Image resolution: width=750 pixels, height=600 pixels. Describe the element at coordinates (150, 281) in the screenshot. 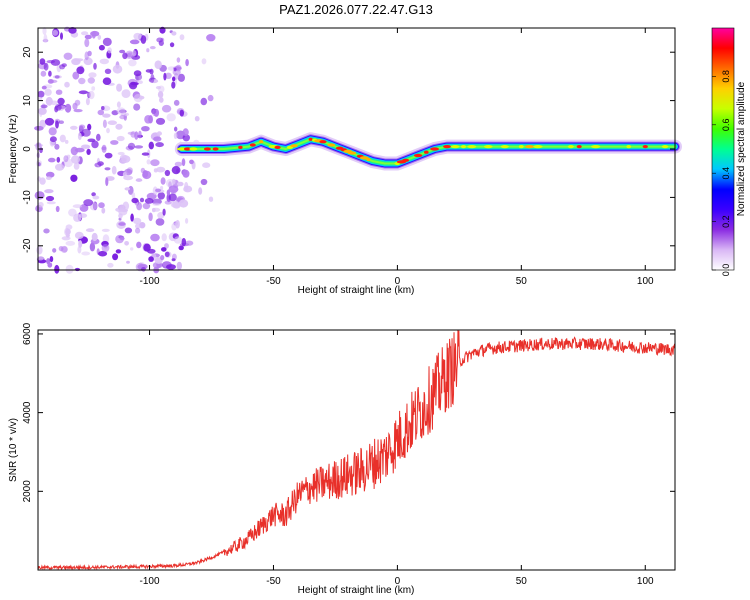

I see `spectrogram-xtick-label: -100` at that location.